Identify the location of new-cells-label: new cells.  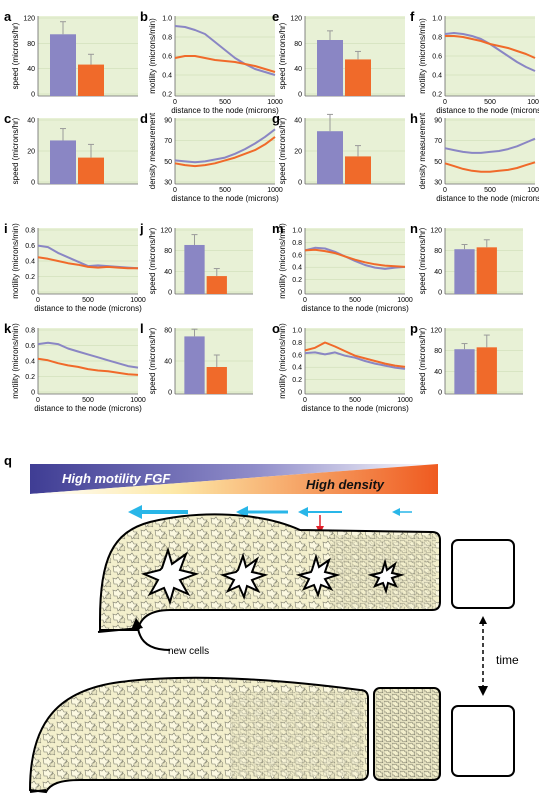
(188, 651).